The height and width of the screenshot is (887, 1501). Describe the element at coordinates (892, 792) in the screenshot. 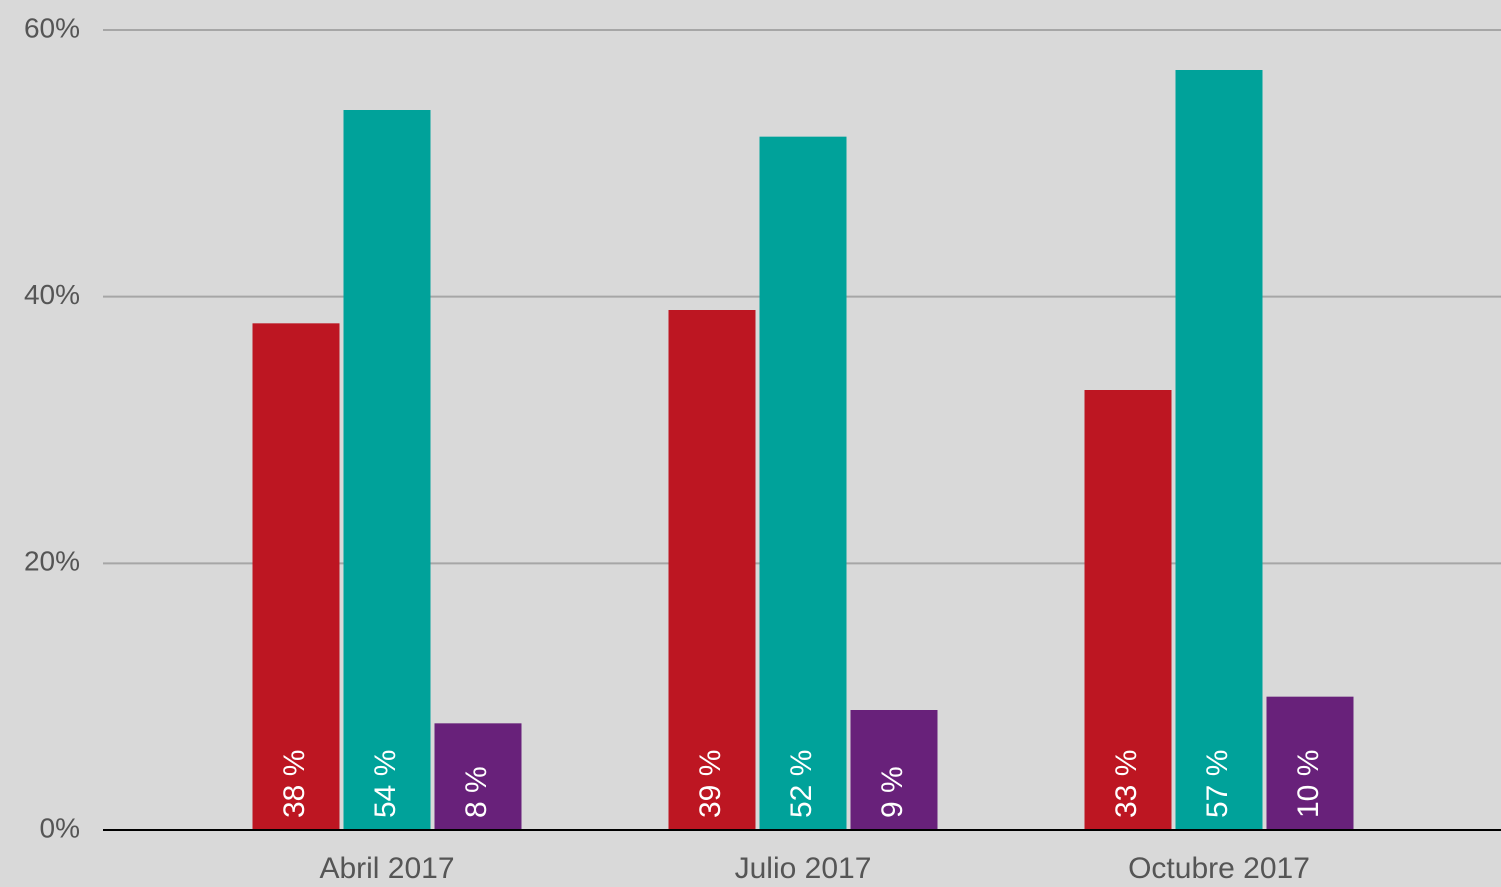

I see `value-label: 9 %` at that location.